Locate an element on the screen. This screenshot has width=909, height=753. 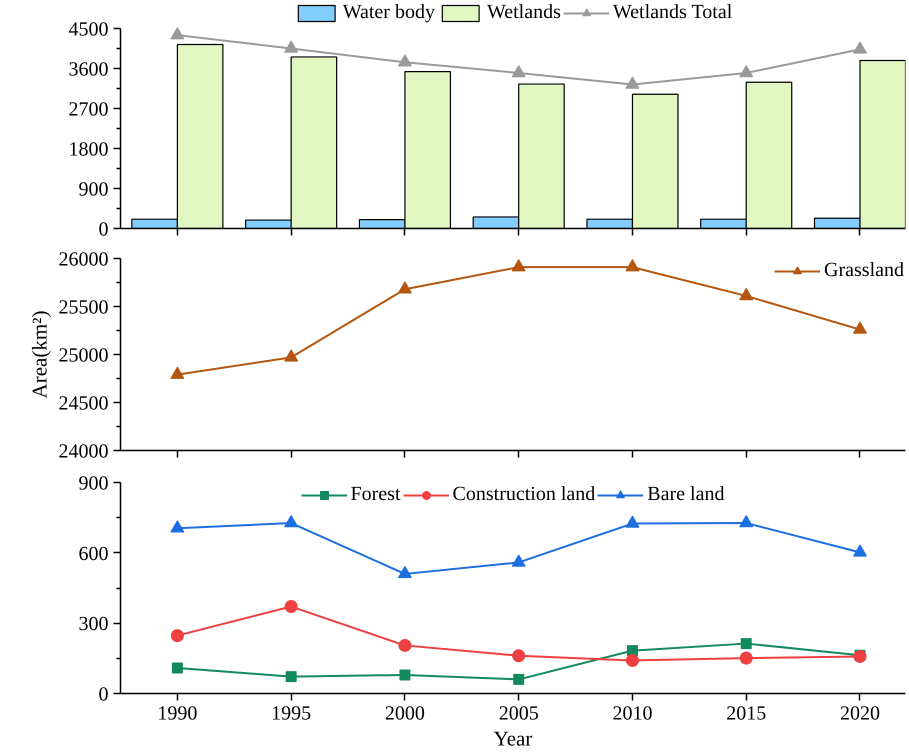
legend-label: Water body is located at coordinates (388, 12).